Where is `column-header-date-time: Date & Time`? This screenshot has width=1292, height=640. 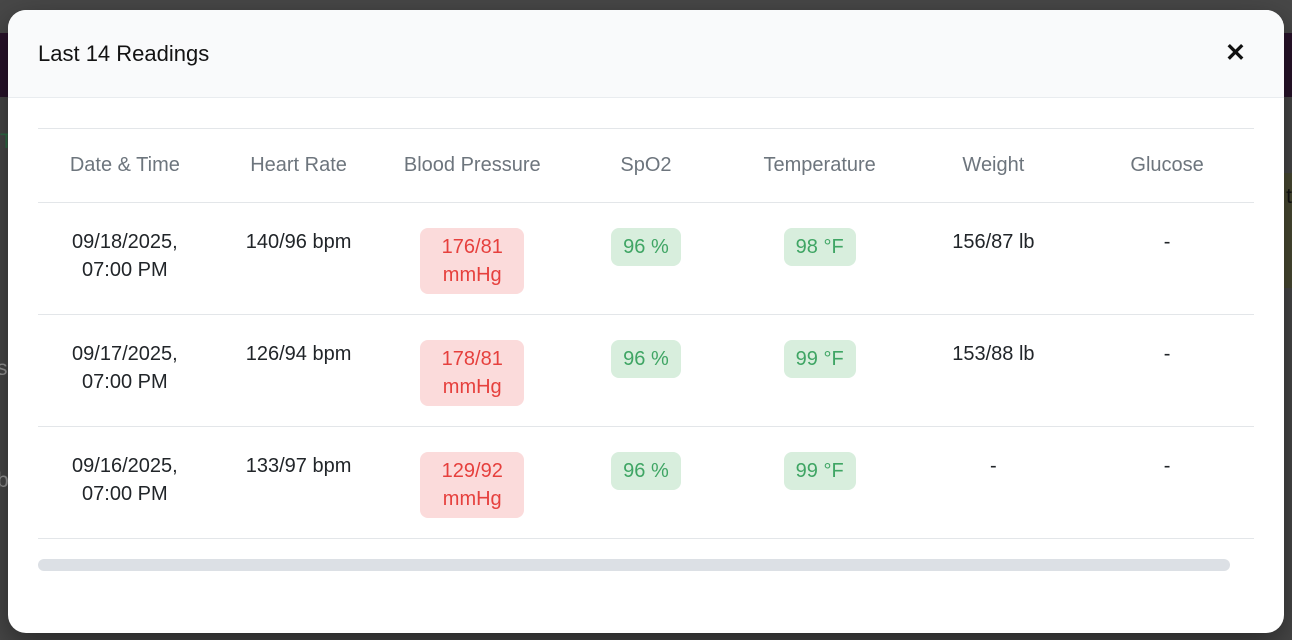 column-header-date-time: Date & Time is located at coordinates (125, 165).